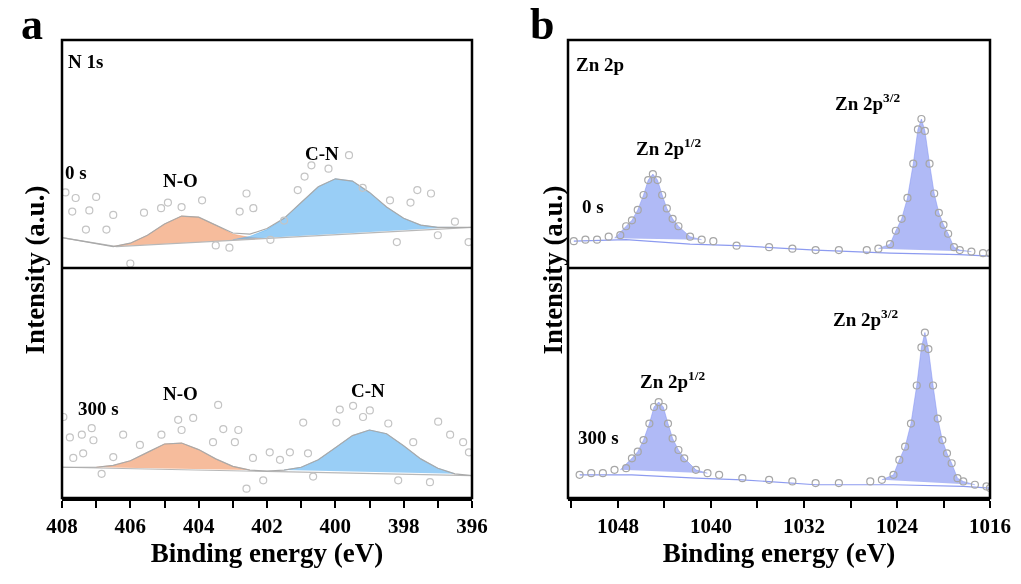 The width and height of the screenshot is (1021, 584). I want to click on x-tick-label: 408, so click(62, 525).